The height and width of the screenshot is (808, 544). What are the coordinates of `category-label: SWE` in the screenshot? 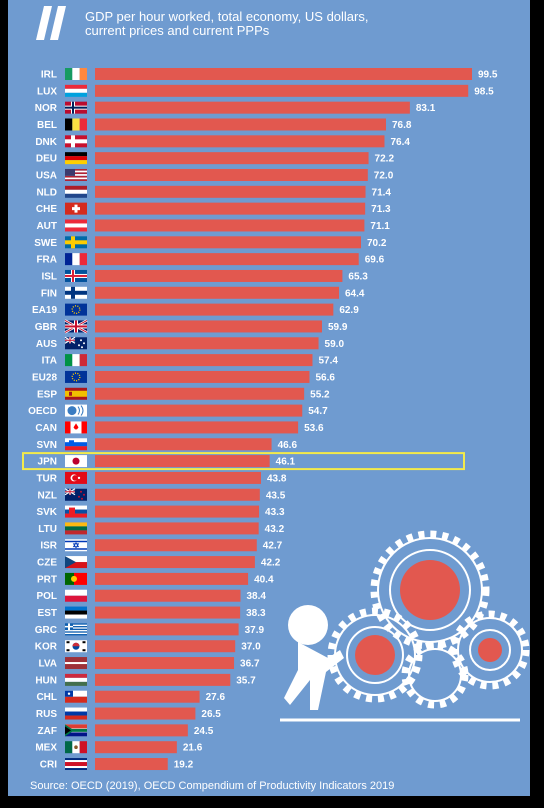 It's located at (45, 243).